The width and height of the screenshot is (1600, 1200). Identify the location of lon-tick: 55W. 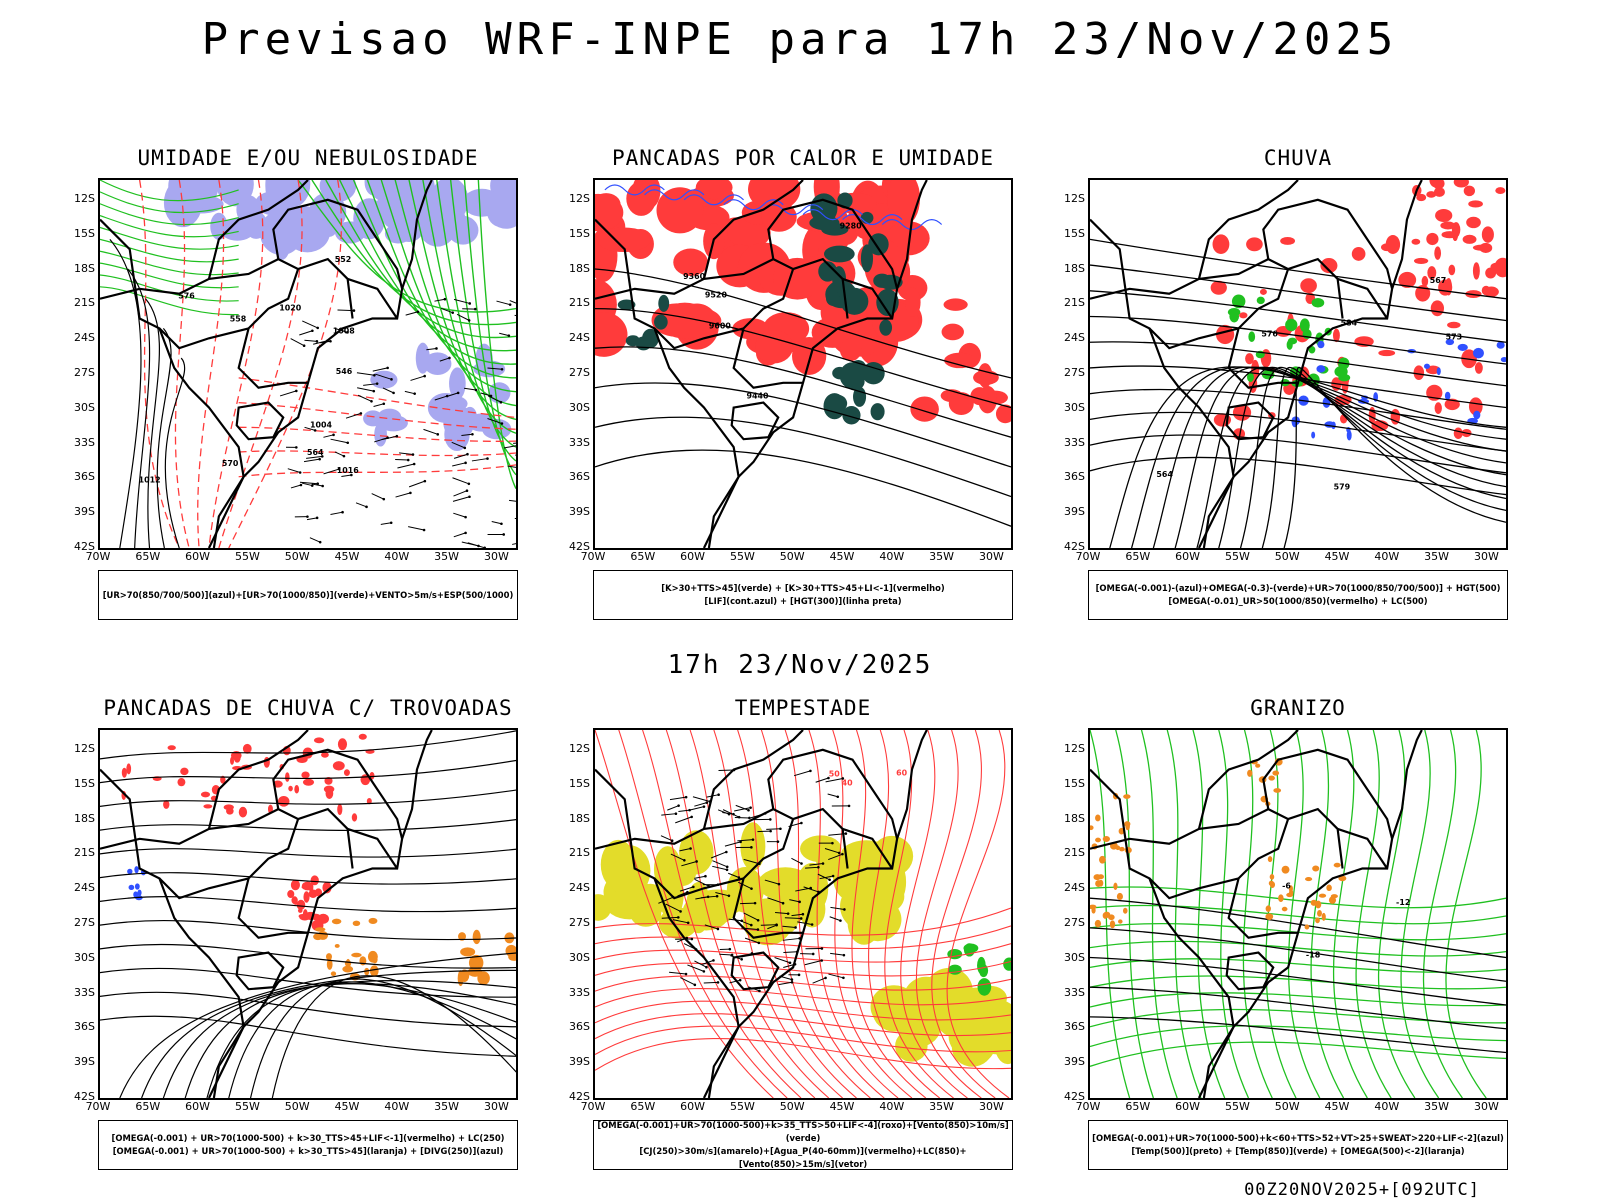
(247, 1106).